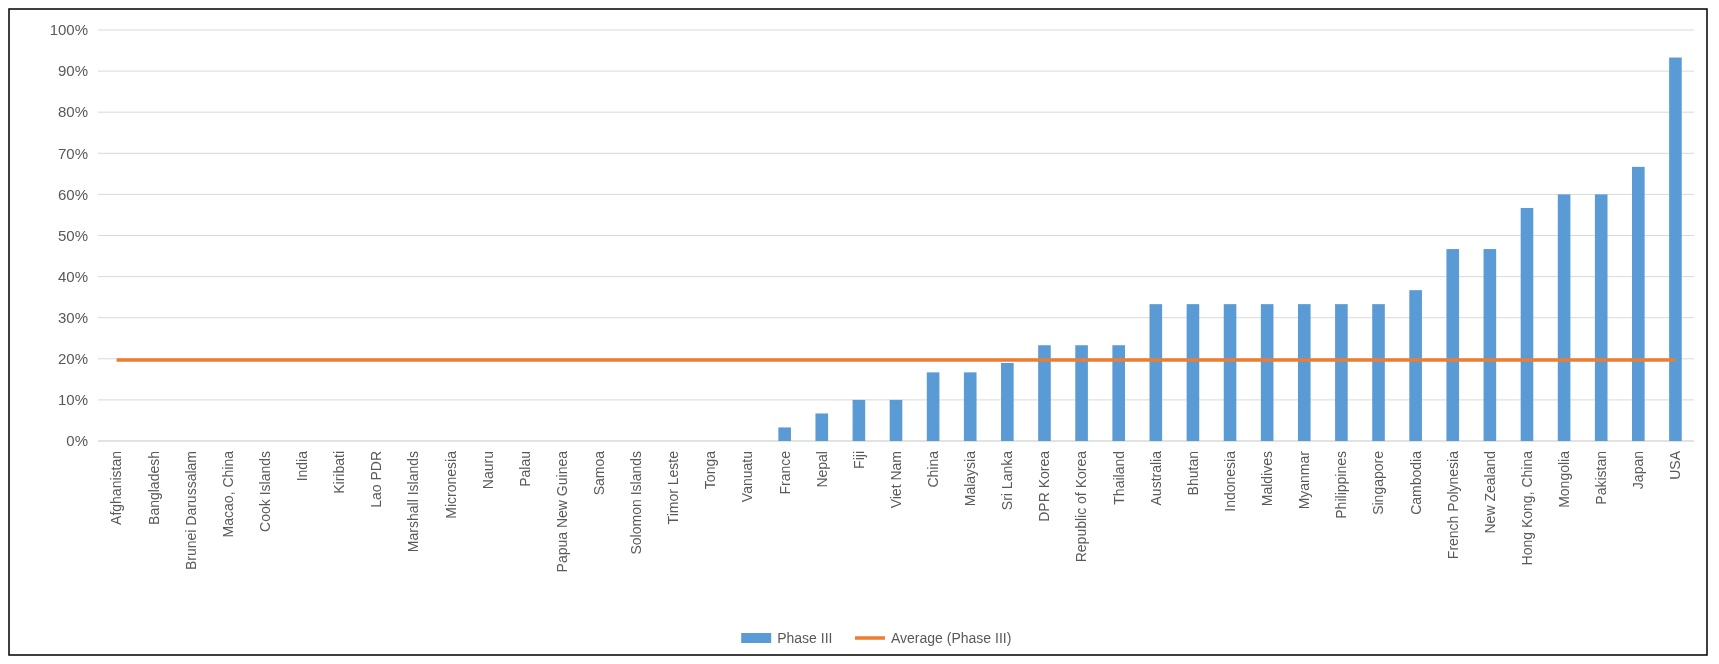 This screenshot has height=664, width=1719. Describe the element at coordinates (933, 469) in the screenshot. I see `x-tick-label: China` at that location.